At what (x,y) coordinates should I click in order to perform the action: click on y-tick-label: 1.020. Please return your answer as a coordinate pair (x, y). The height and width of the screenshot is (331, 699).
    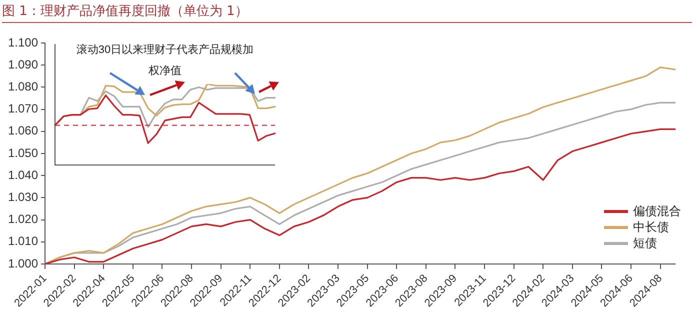
    Looking at the image, I should click on (23, 219).